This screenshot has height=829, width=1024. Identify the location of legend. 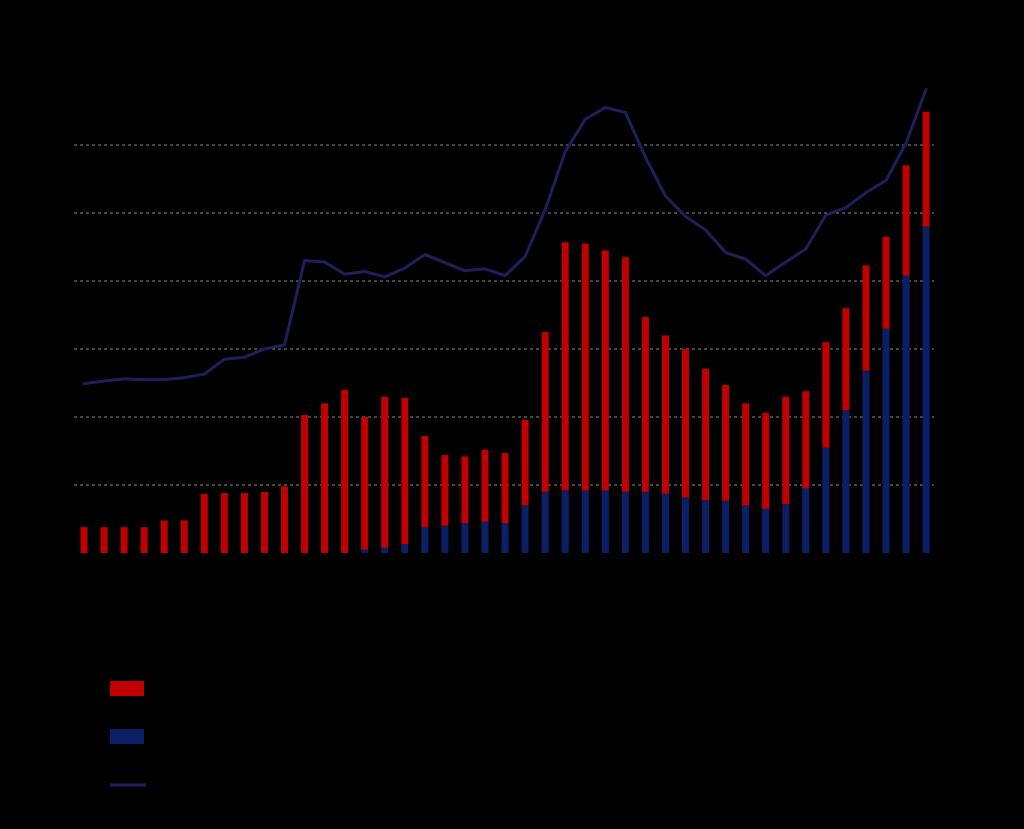
(128, 734).